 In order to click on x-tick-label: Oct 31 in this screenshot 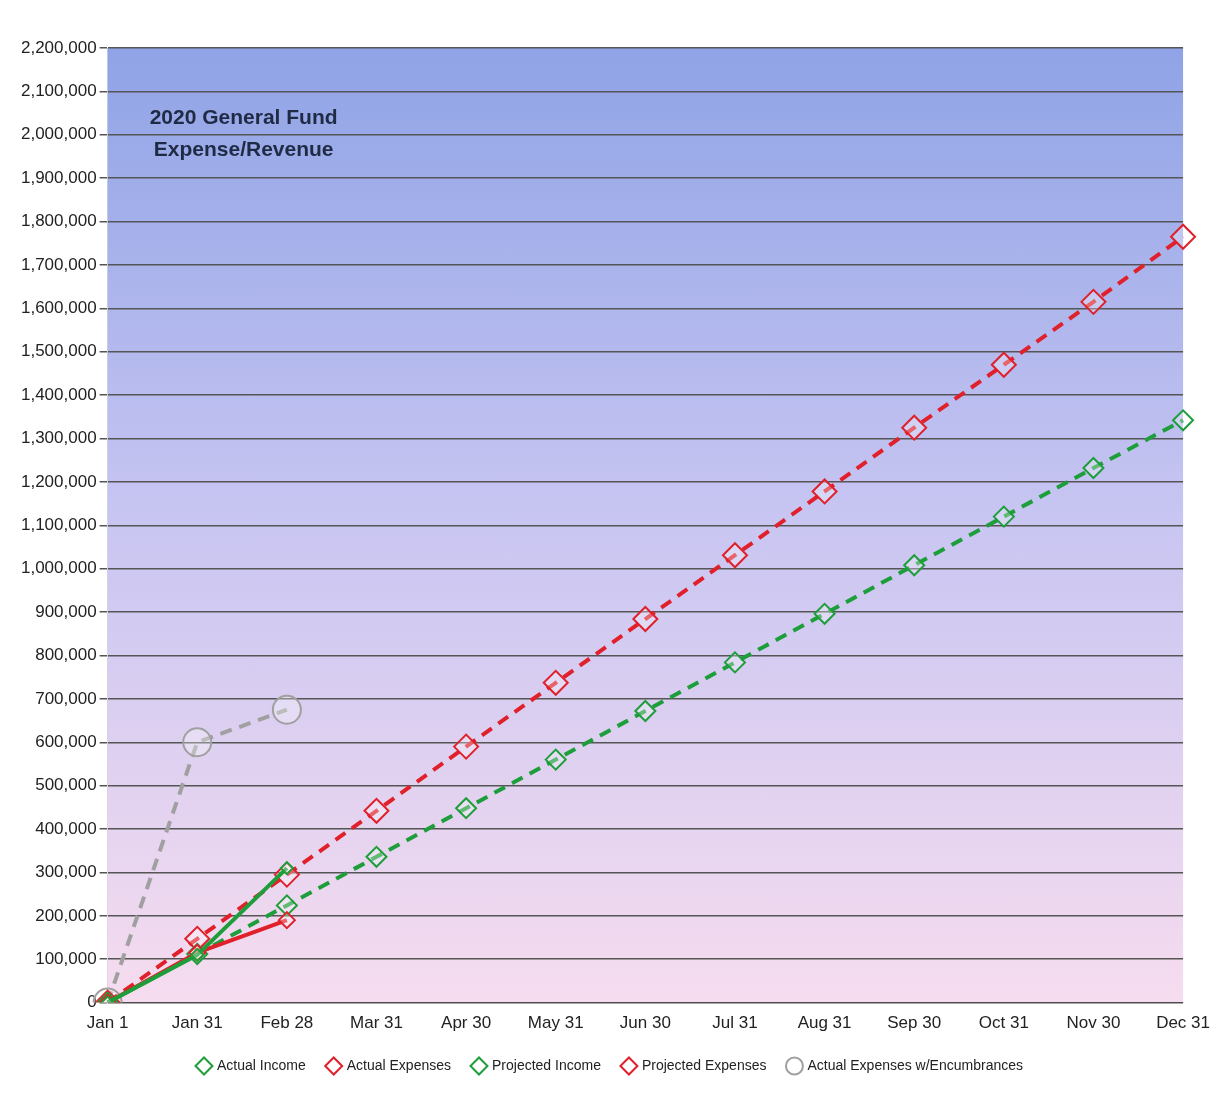, I will do `click(1003, 1023)`.